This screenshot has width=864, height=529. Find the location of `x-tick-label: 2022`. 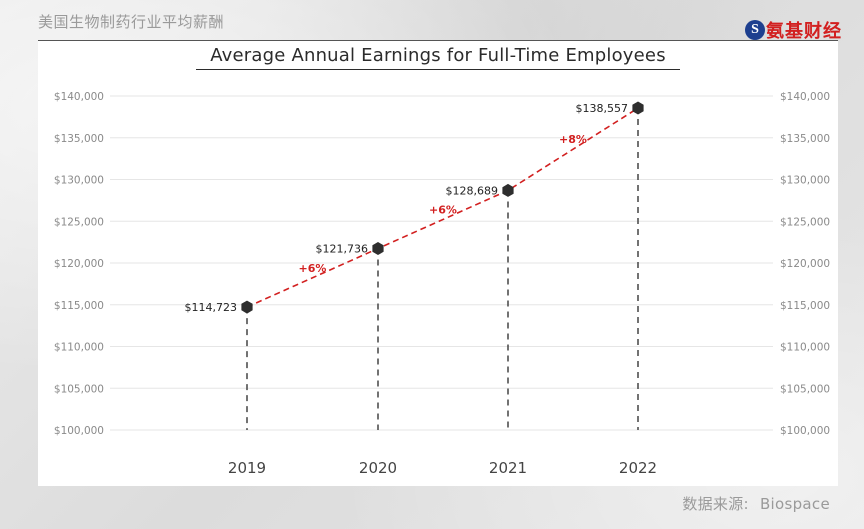

x-tick-label: 2022 is located at coordinates (638, 468).